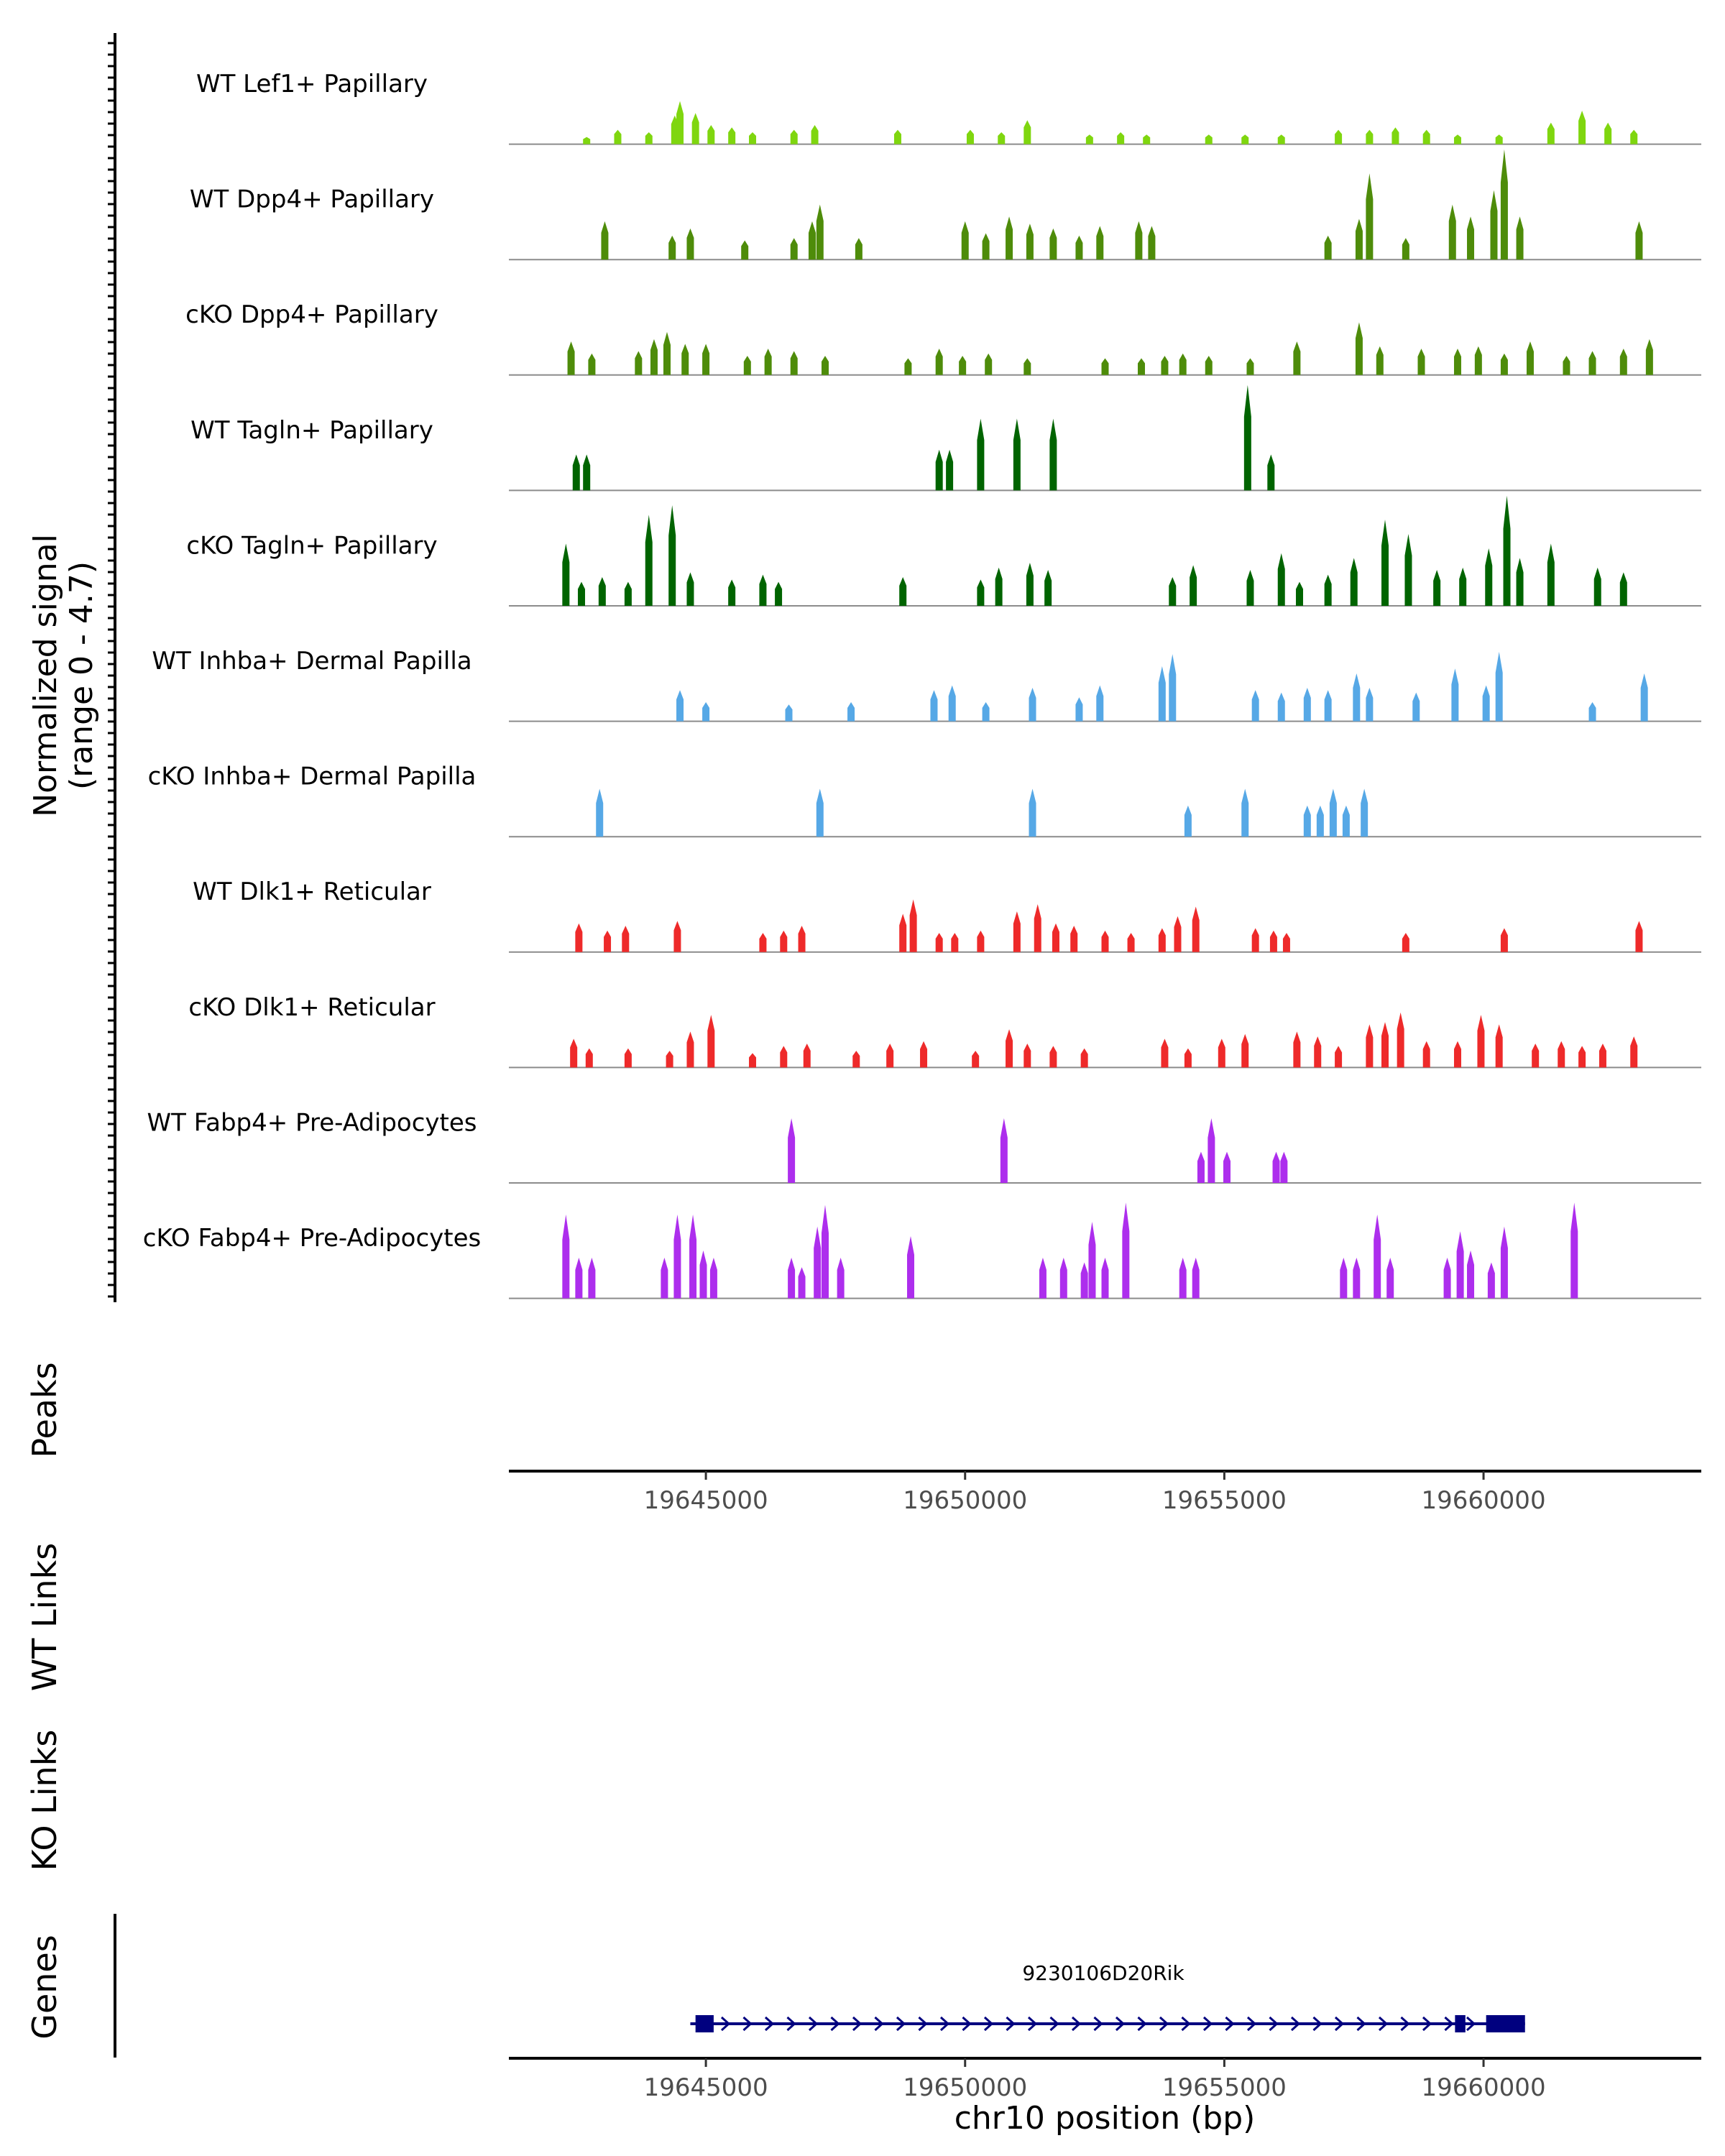 The width and height of the screenshot is (1725, 2156). I want to click on wt-links-track-label: WT Links, so click(44, 1617).